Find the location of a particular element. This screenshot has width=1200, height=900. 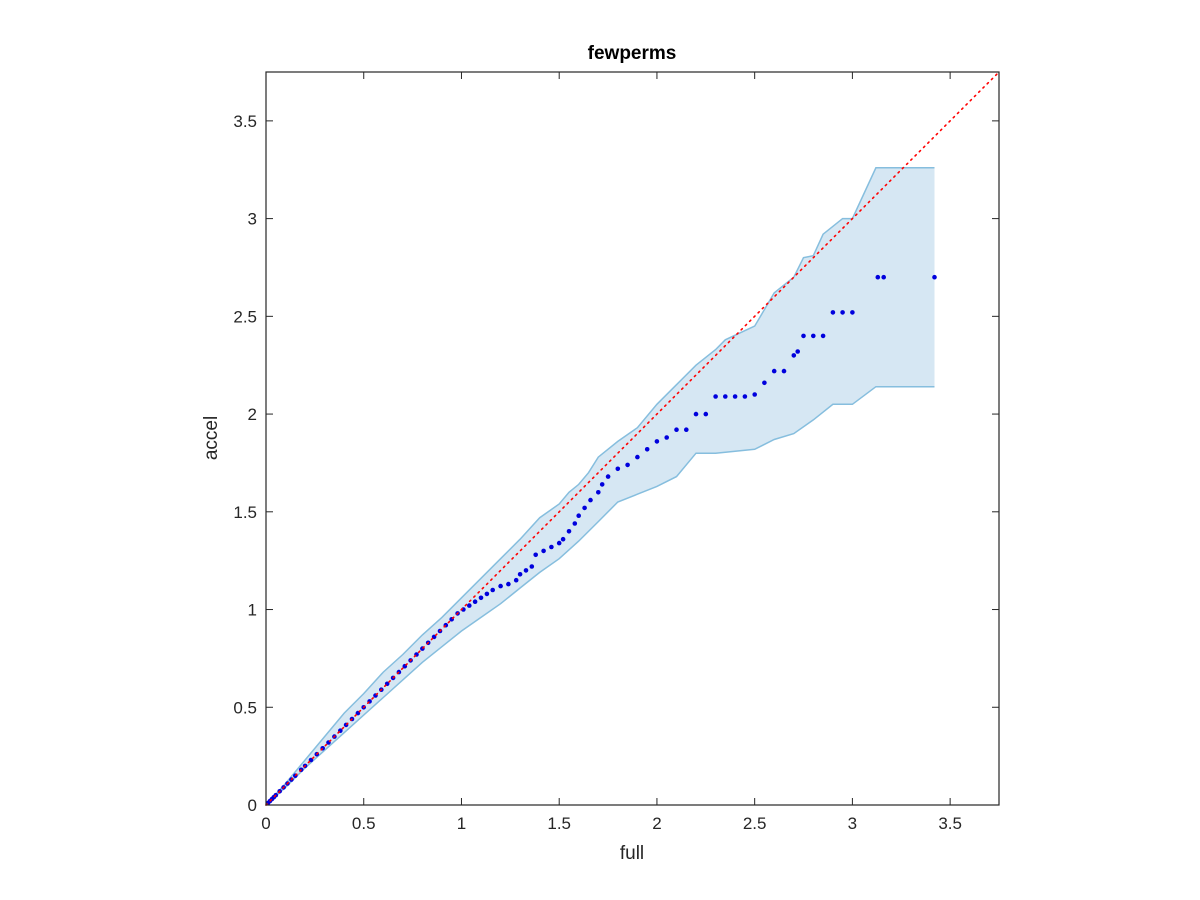

x-tick-label: 2 is located at coordinates (656, 823).